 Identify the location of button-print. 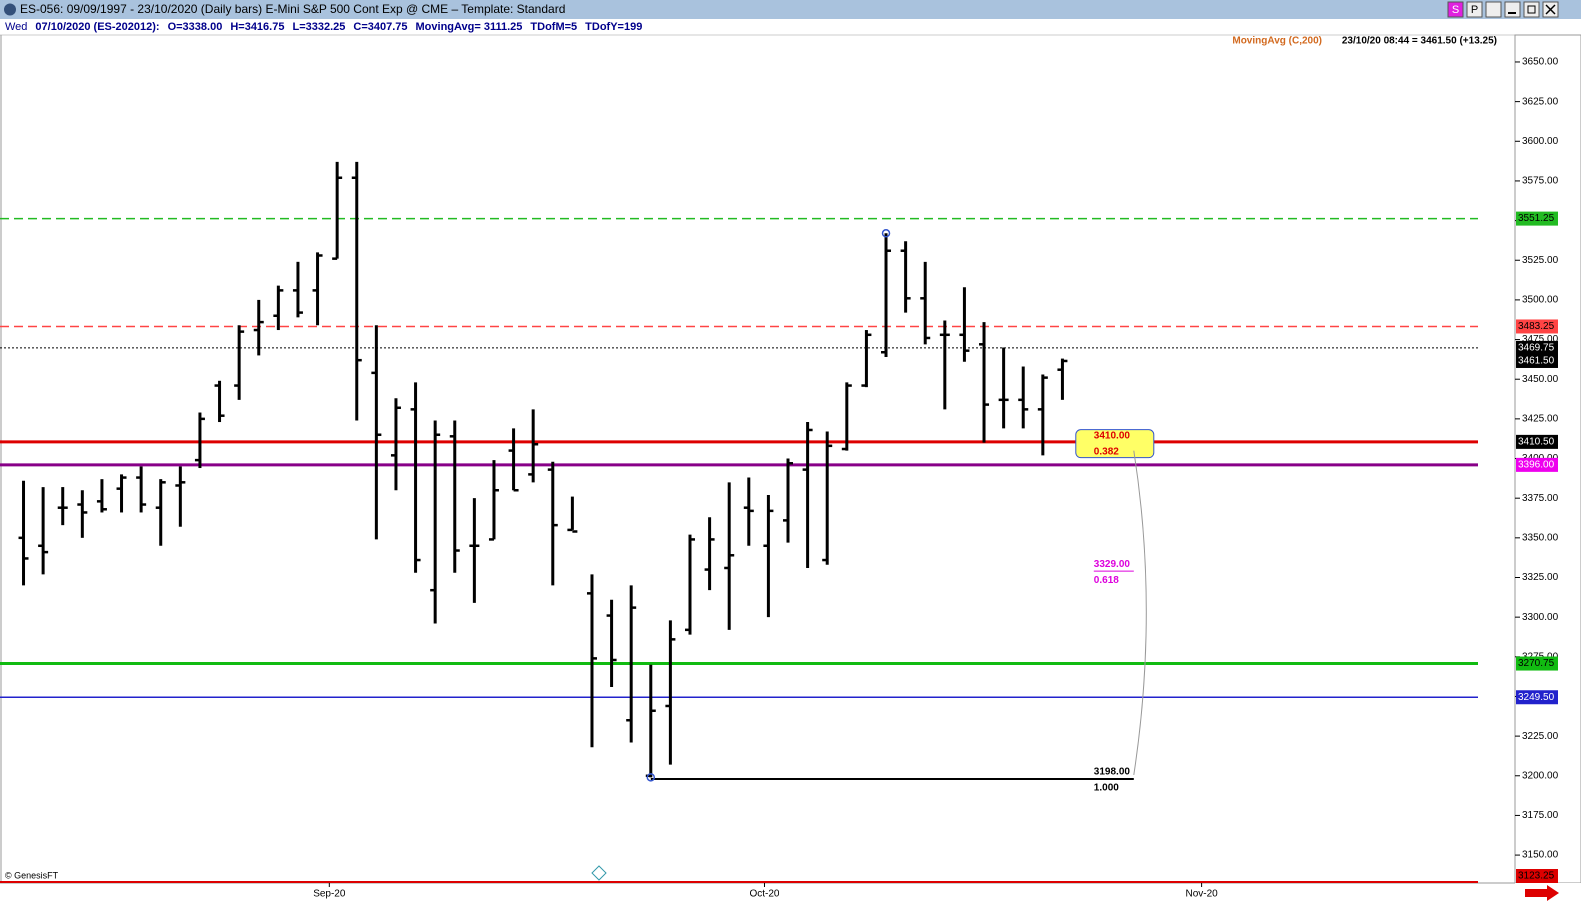
(1493, 9).